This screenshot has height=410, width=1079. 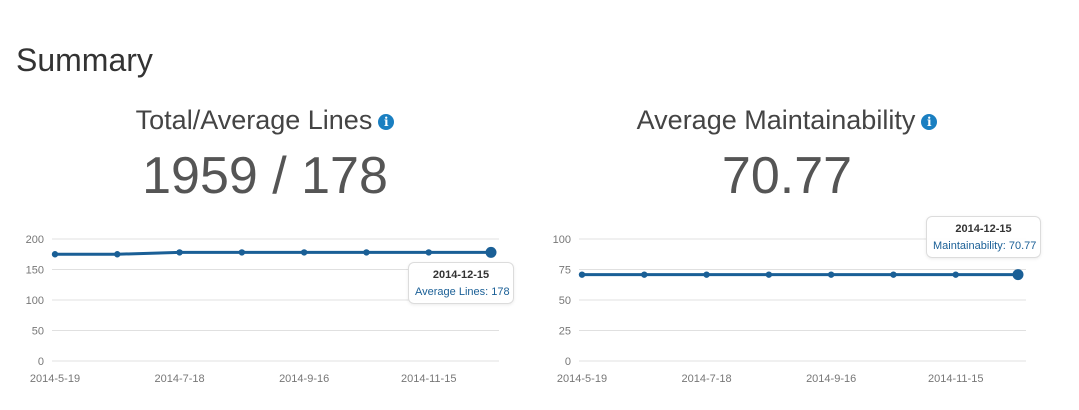 What do you see at coordinates (787, 176) in the screenshot?
I see `maintainability-value: 70.77` at bounding box center [787, 176].